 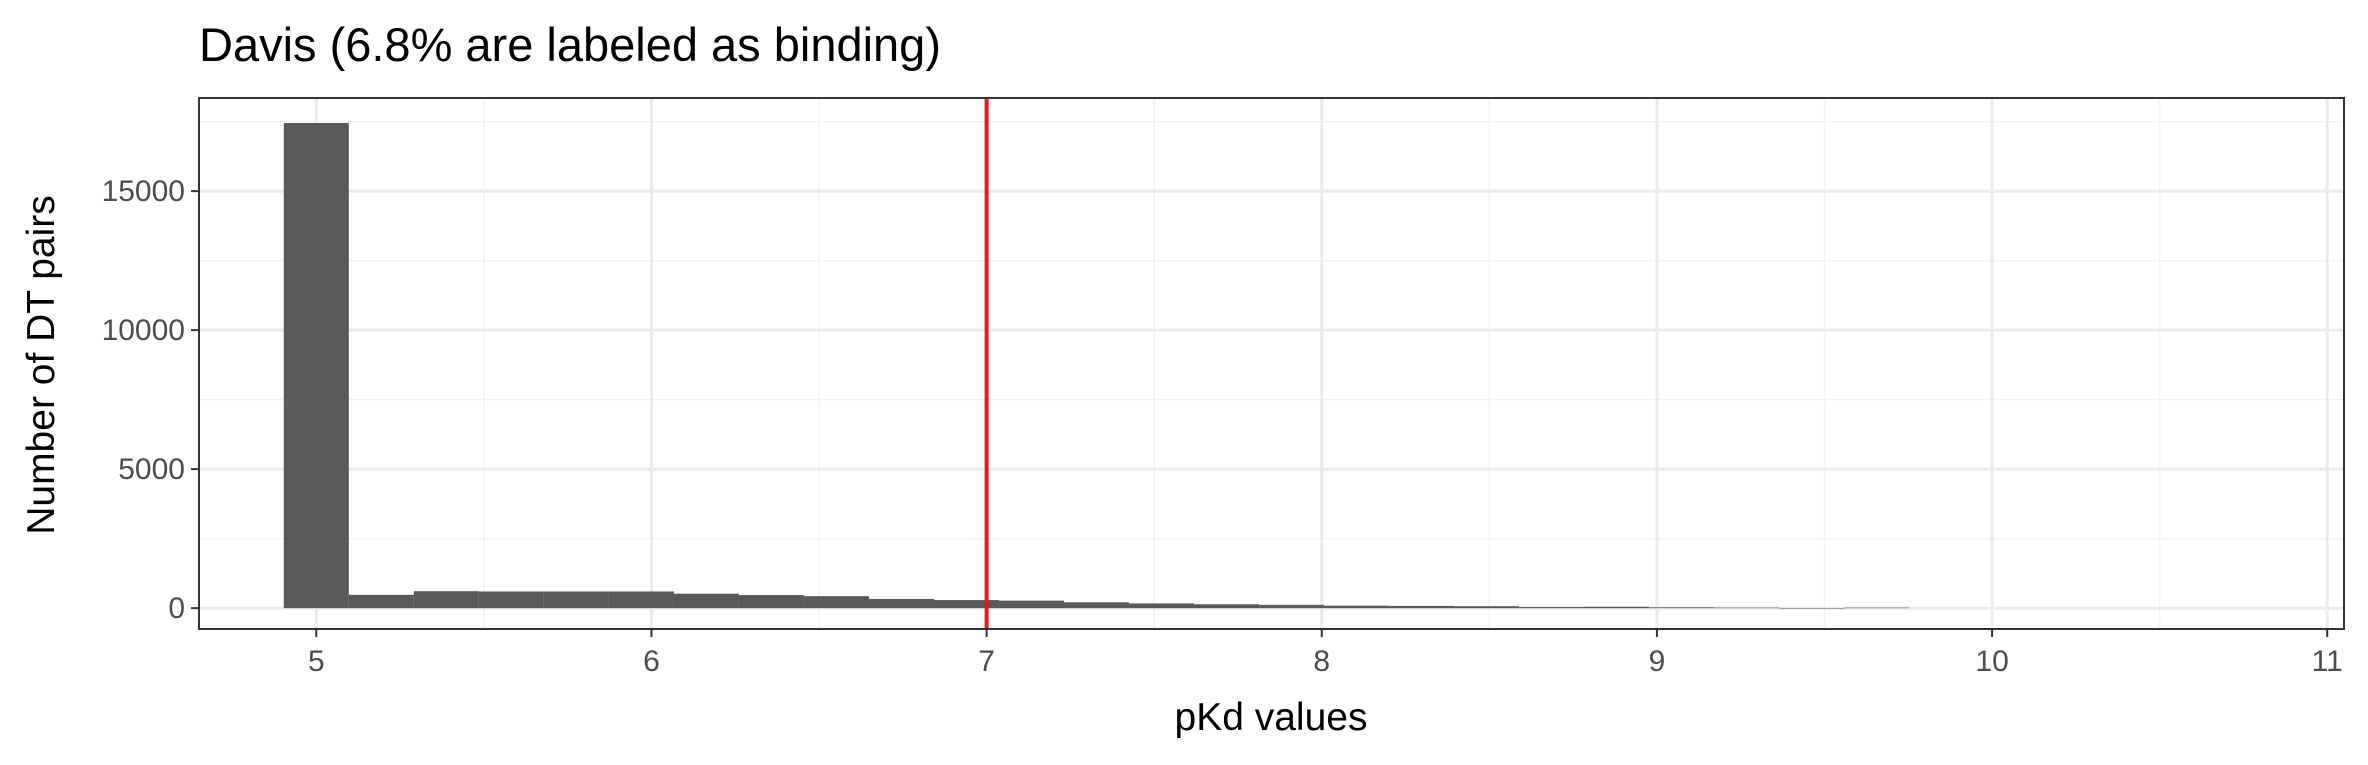 I want to click on x-tick-label: 7, so click(x=986, y=661).